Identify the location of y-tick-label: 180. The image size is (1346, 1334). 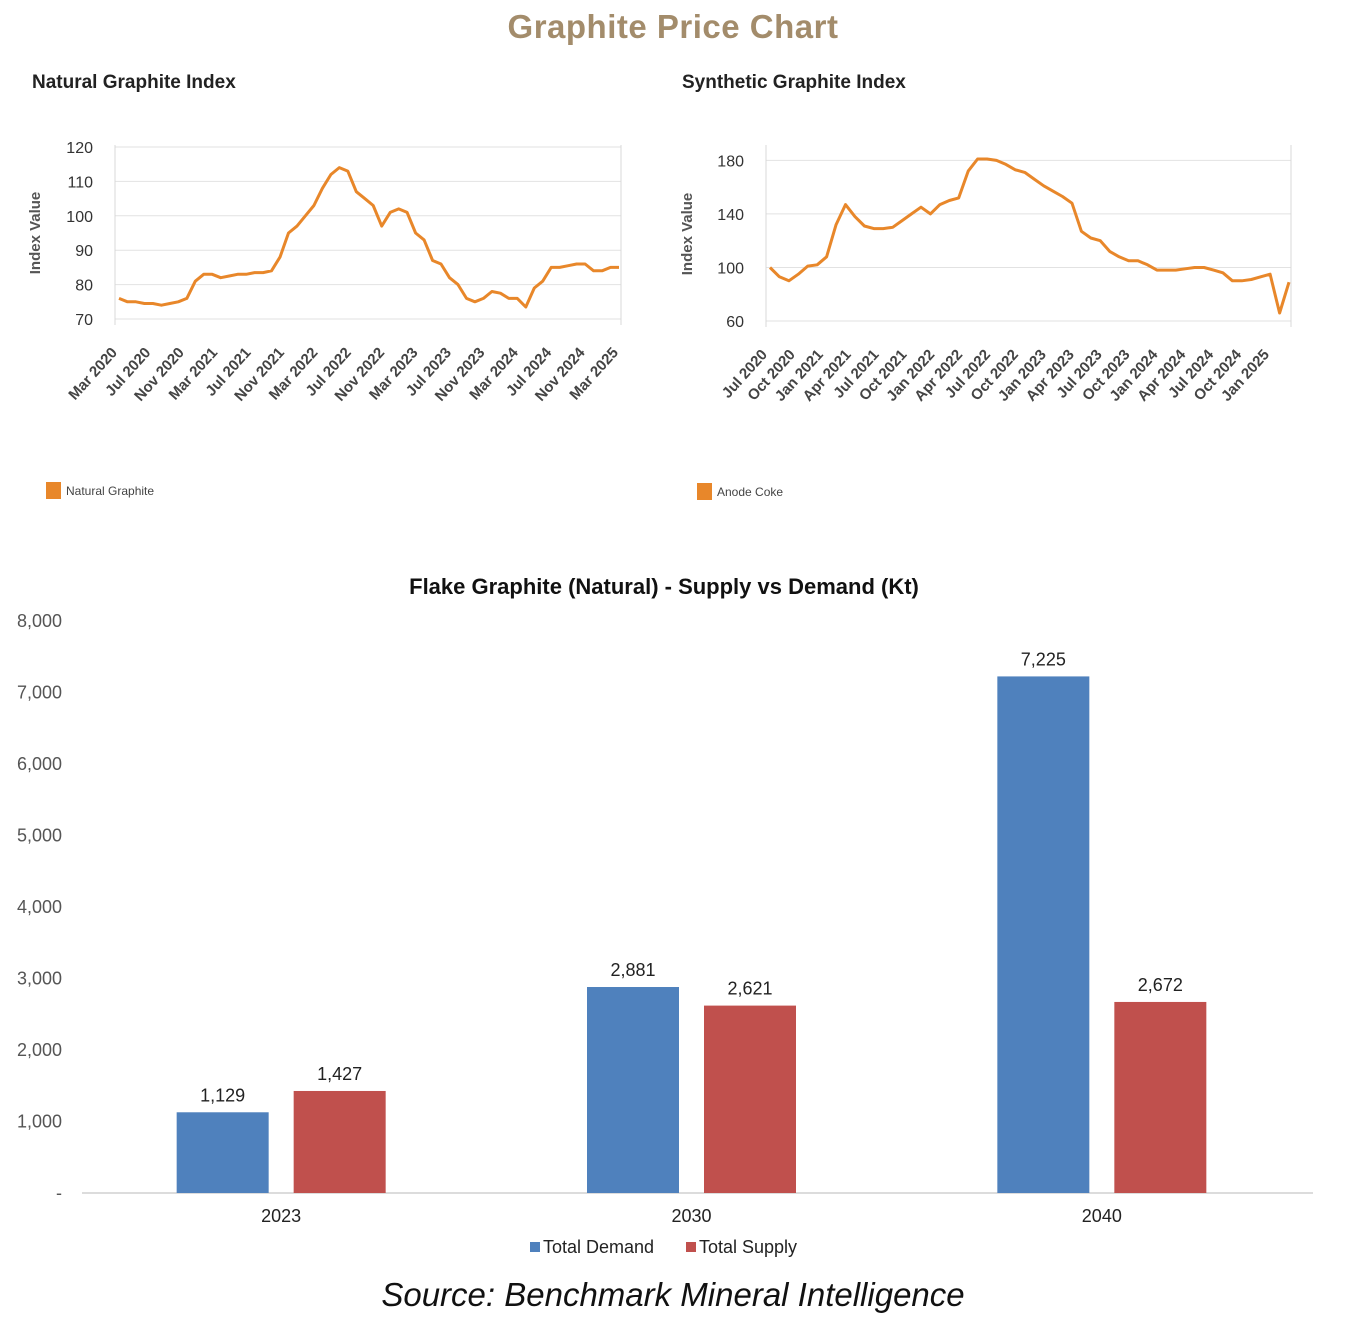
(730, 161).